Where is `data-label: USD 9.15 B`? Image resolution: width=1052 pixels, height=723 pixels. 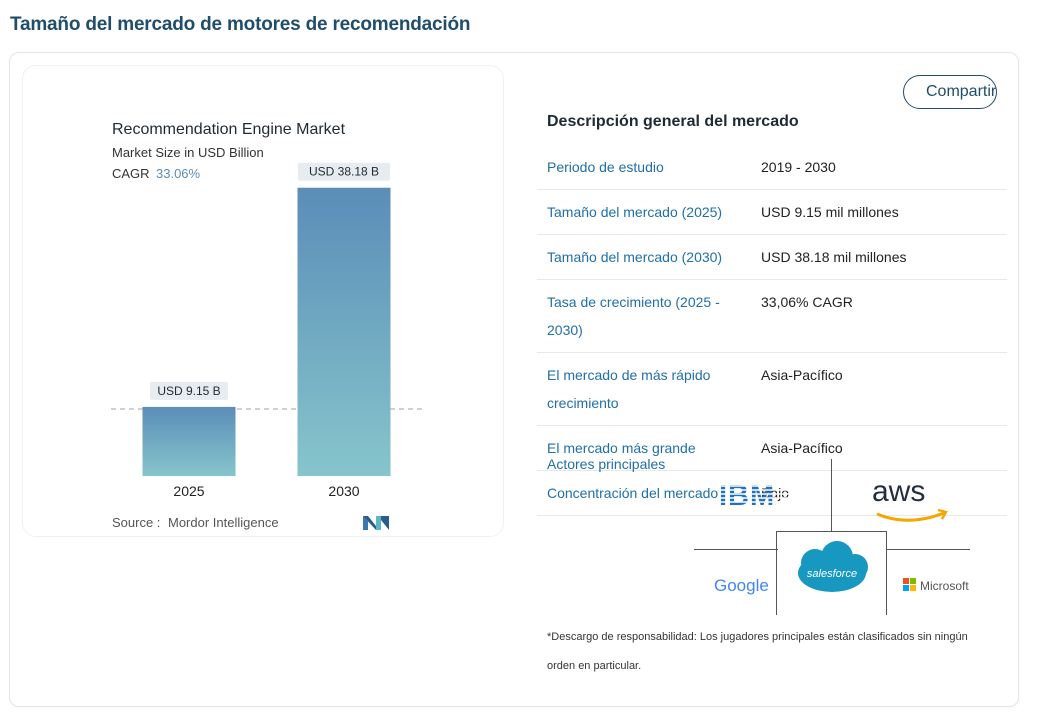
data-label: USD 9.15 B is located at coordinates (188, 391).